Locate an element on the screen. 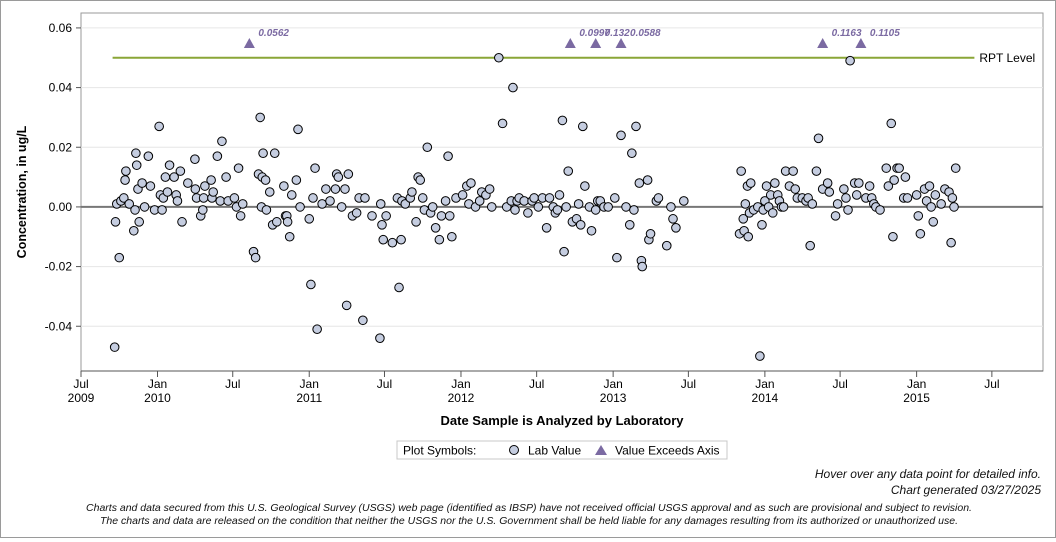 The width and height of the screenshot is (1056, 542). legend-item-lab-value: Lab Value is located at coordinates (554, 451).